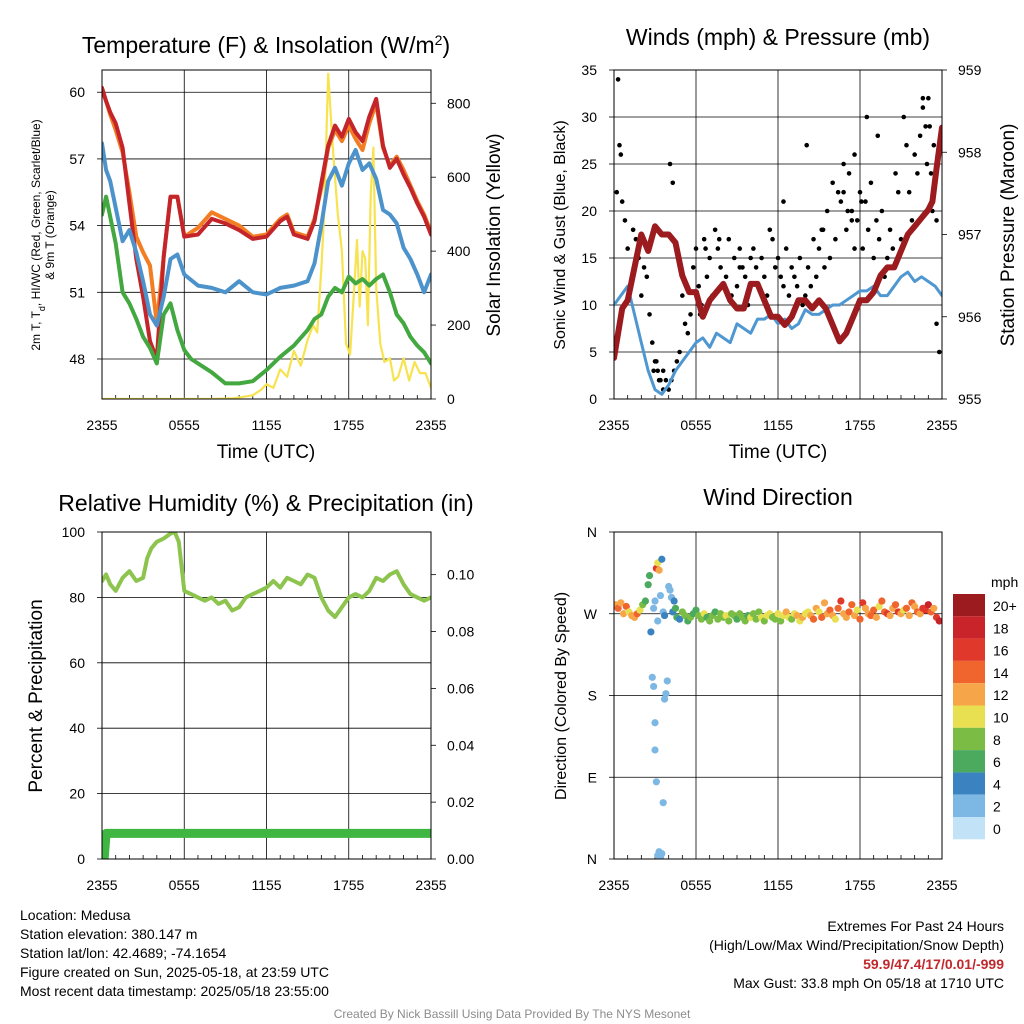 Image resolution: width=1024 pixels, height=1024 pixels. Describe the element at coordinates (77, 92) in the screenshot. I see `y-tick-label: 60` at that location.